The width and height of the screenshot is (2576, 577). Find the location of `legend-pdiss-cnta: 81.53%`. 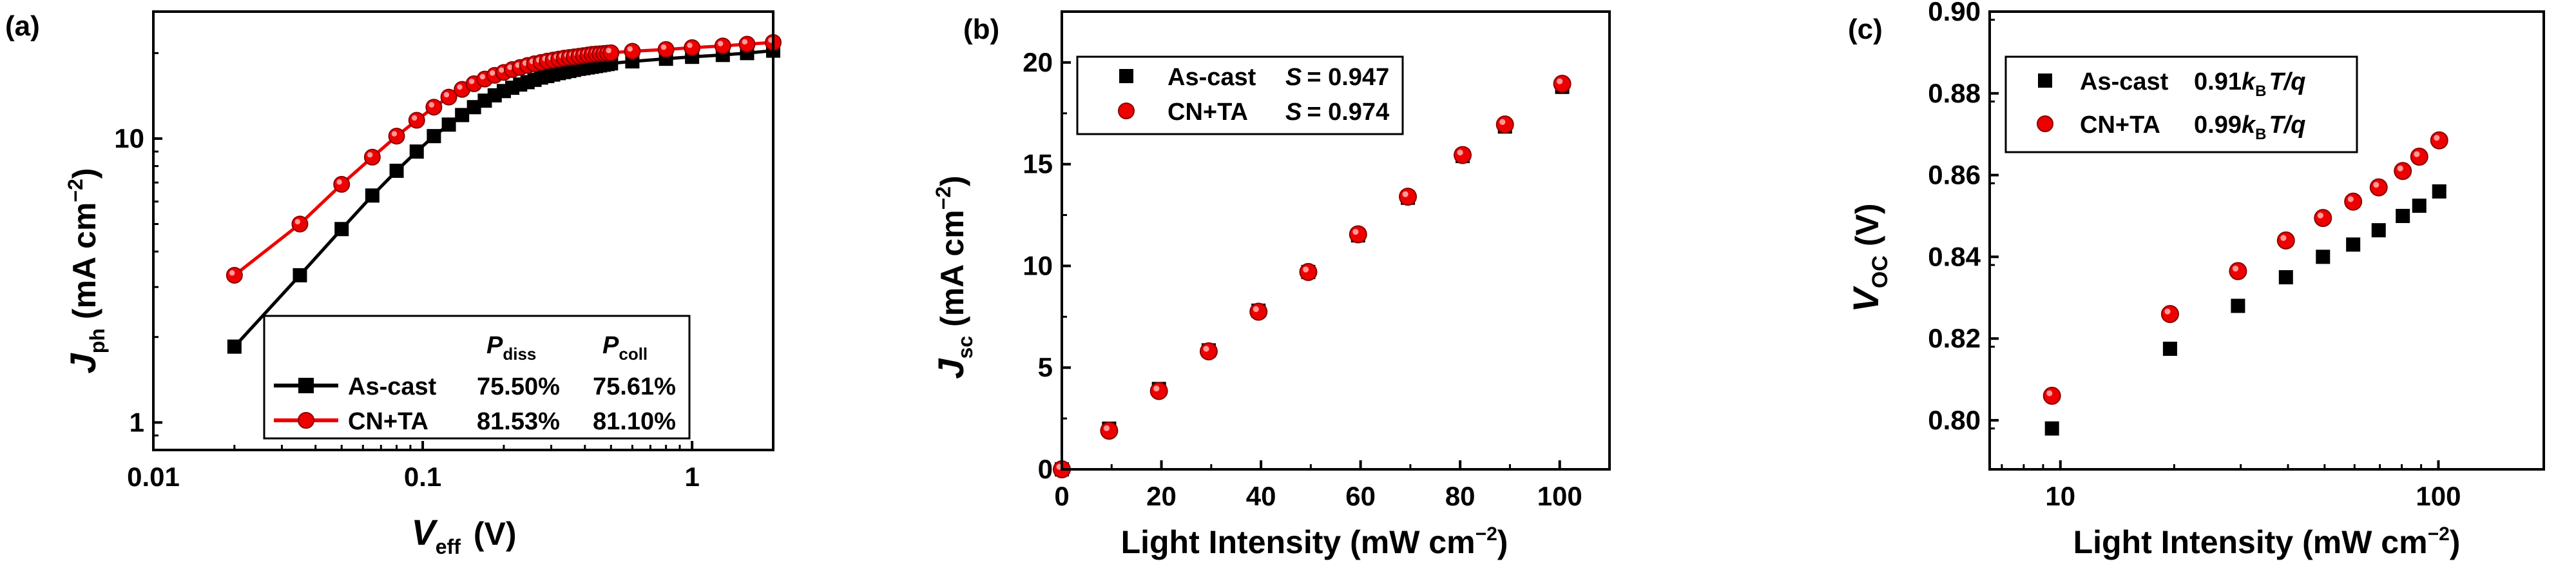

legend-pdiss-cnta: 81.53% is located at coordinates (518, 422).